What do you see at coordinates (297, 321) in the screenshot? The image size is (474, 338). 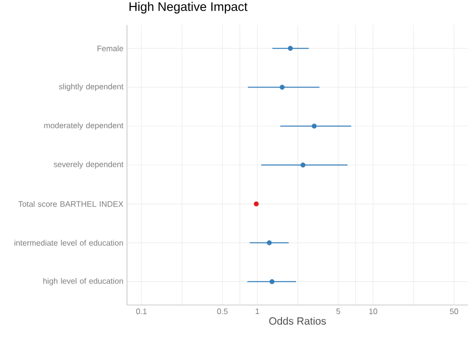 I see `x-axis-title: Odds Ratios` at bounding box center [297, 321].